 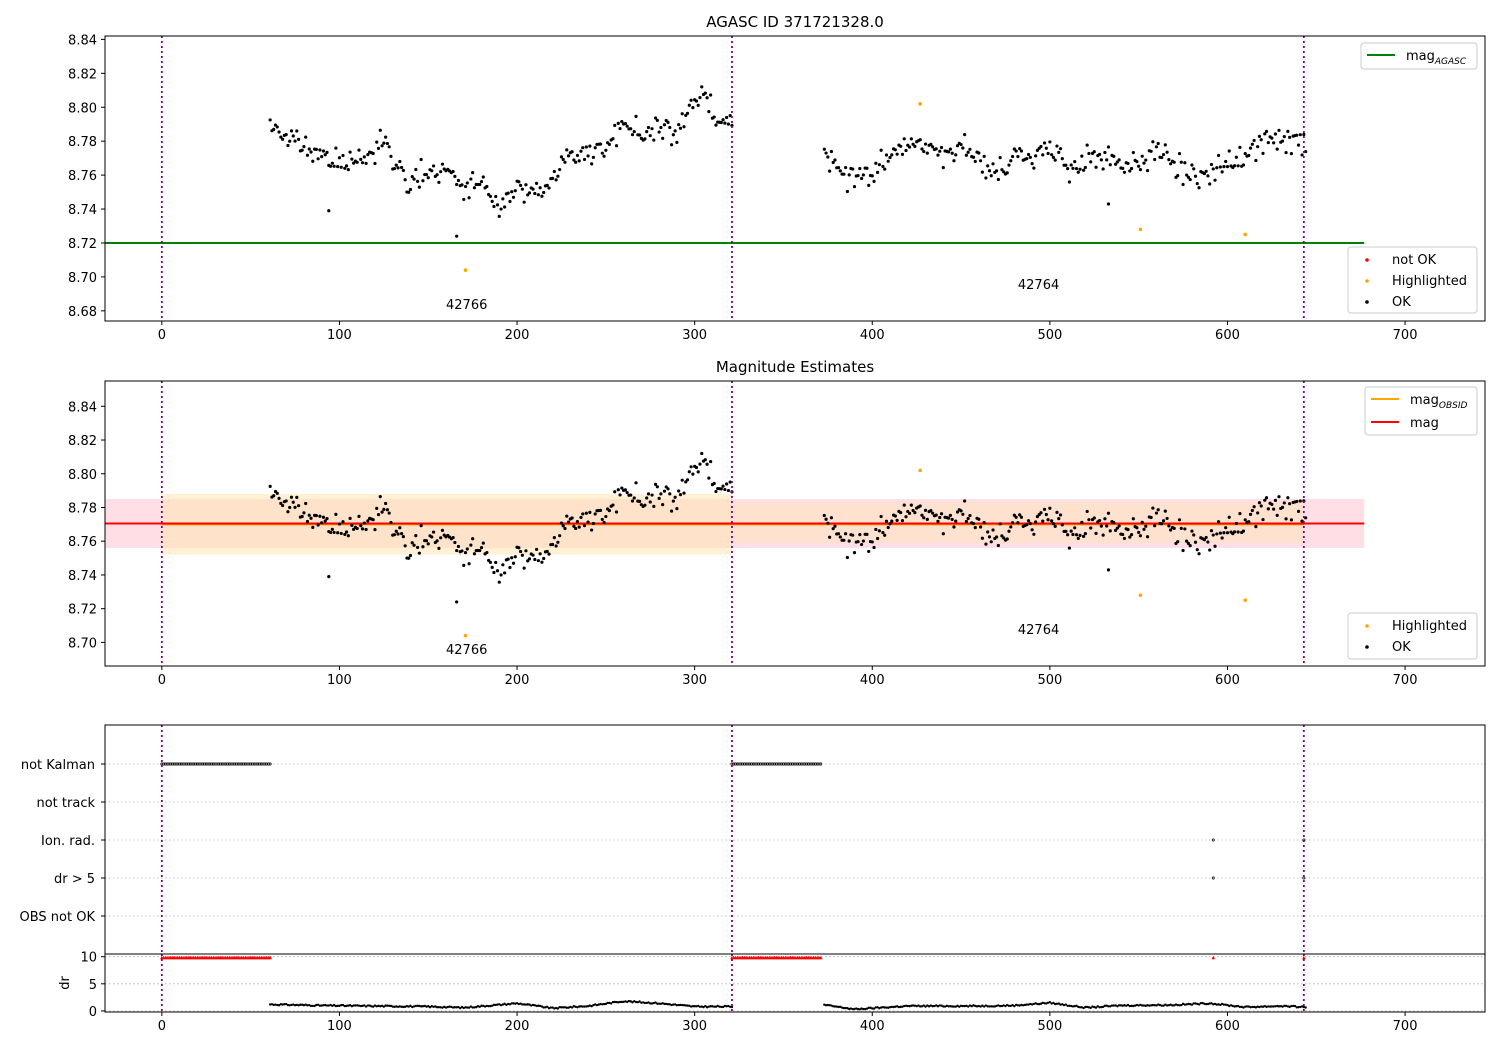 What do you see at coordinates (270, 957) in the screenshot?
I see `dr-not-ok-point` at bounding box center [270, 957].